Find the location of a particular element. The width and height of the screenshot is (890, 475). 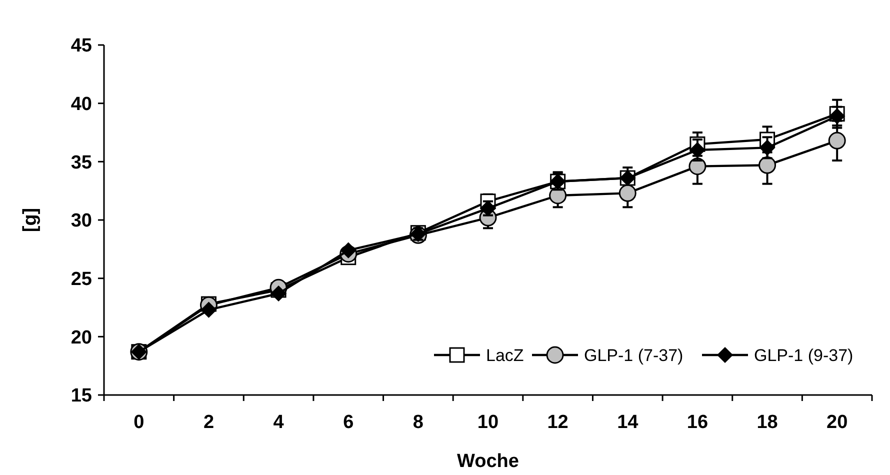

legend-label: GLP-1 (9-37) is located at coordinates (804, 355).